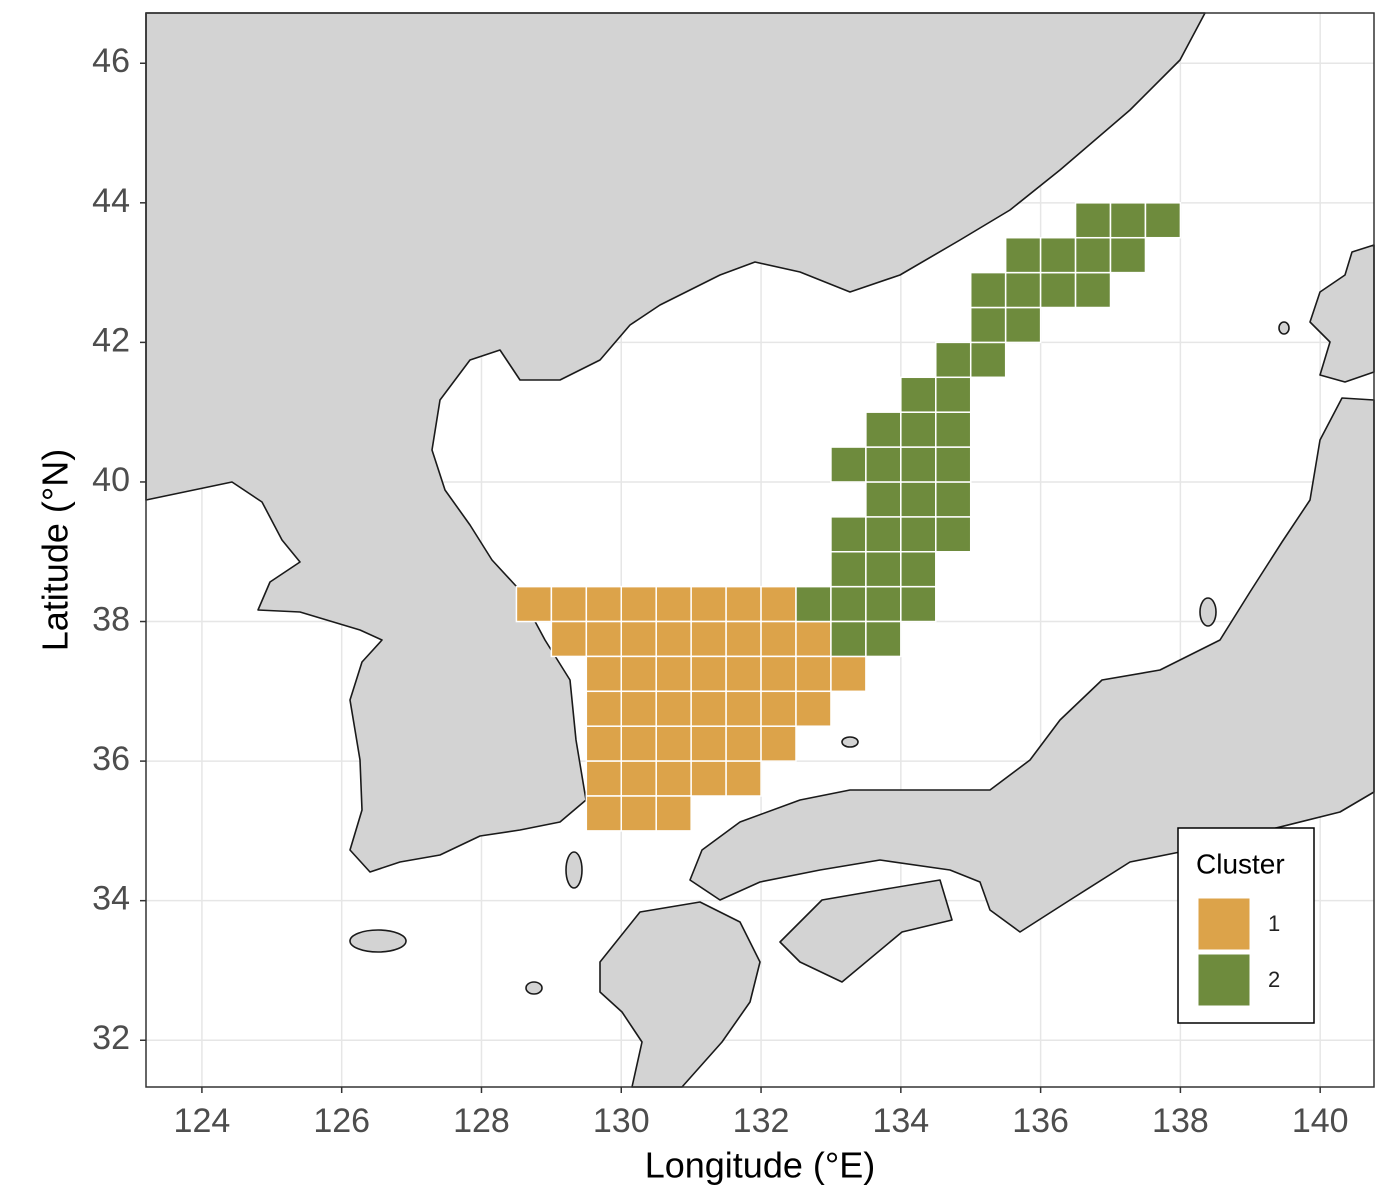 The height and width of the screenshot is (1192, 1386). I want to click on x-tick-label: 136, so click(1040, 1121).